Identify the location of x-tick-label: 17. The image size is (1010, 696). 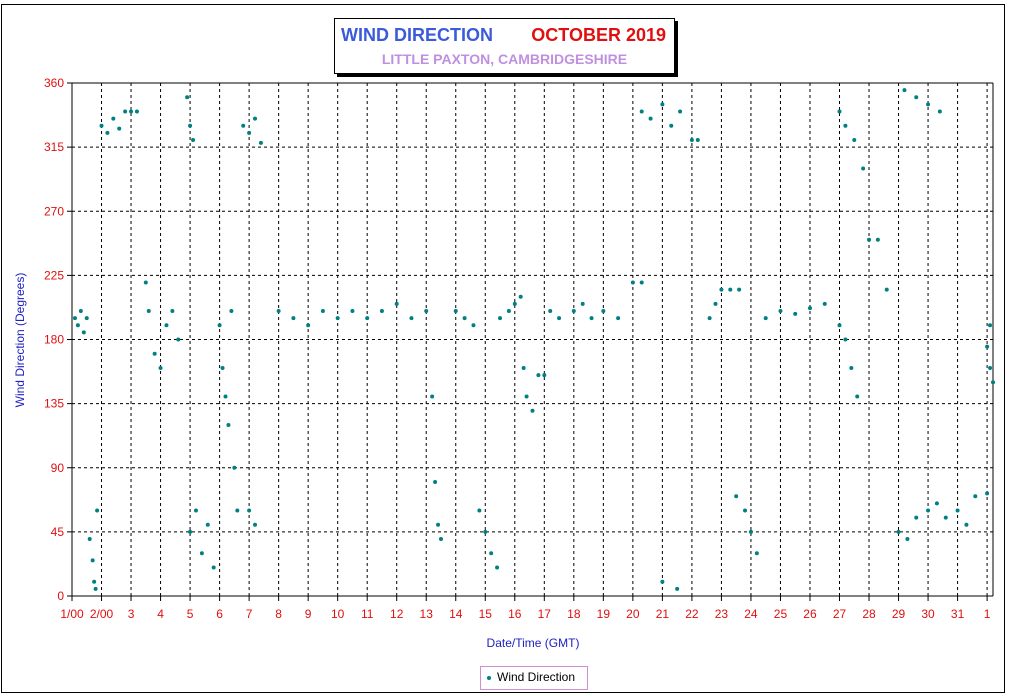
(545, 614).